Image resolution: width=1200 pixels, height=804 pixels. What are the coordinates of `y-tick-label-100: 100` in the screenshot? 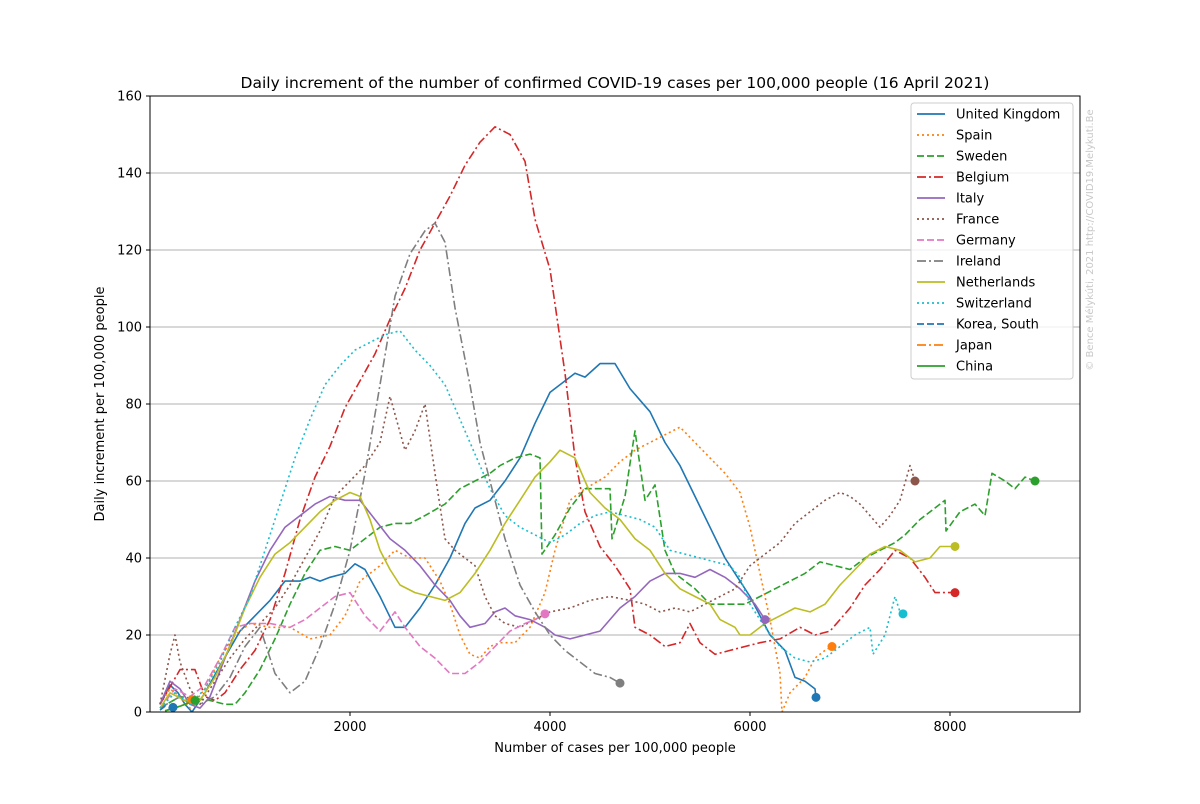 It's located at (129, 328).